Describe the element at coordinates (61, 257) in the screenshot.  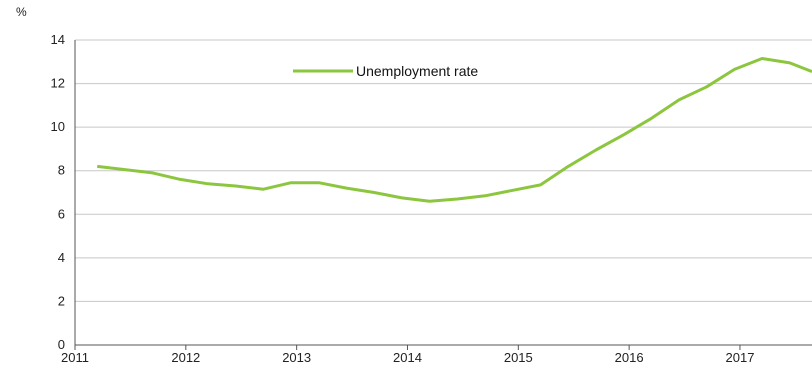
I see `y-tick-label-4: 4` at that location.